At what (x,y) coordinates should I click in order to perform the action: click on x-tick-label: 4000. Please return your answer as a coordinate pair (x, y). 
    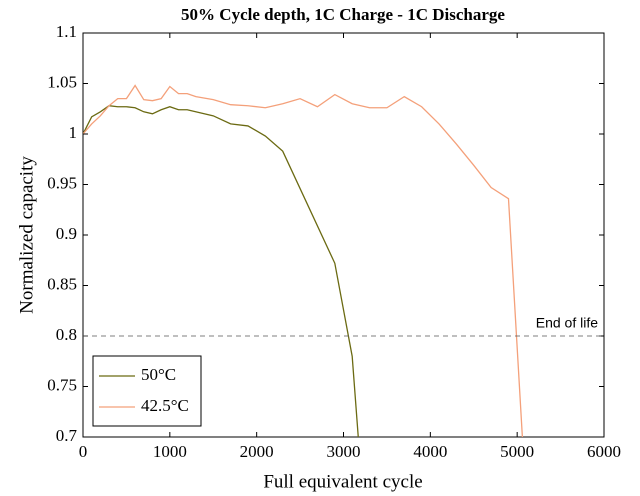
    Looking at the image, I should click on (430, 451).